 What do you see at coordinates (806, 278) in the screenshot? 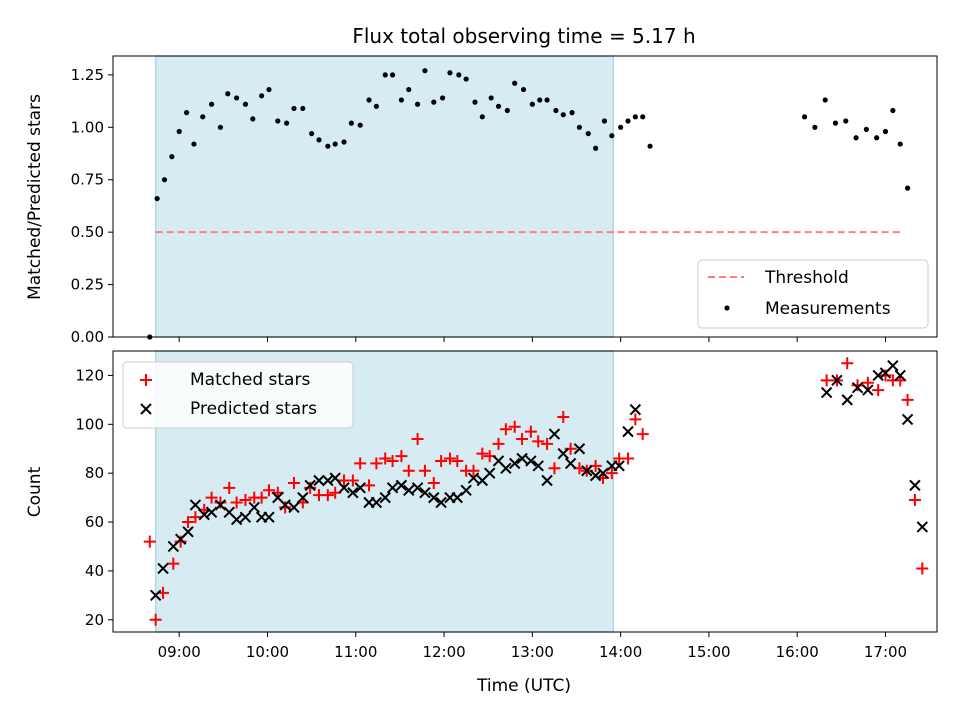
I see `threshold-legend-label: Threshold` at bounding box center [806, 278].